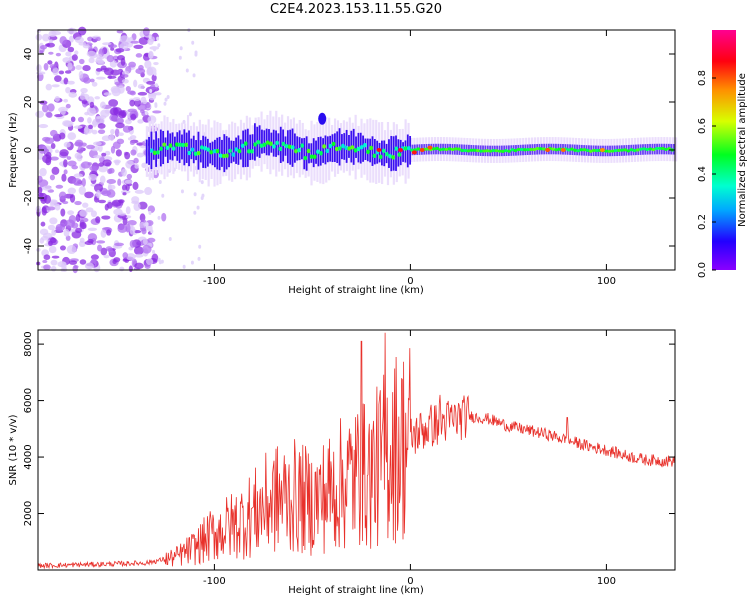  I want to click on y-tick-label: -20, so click(28, 198).